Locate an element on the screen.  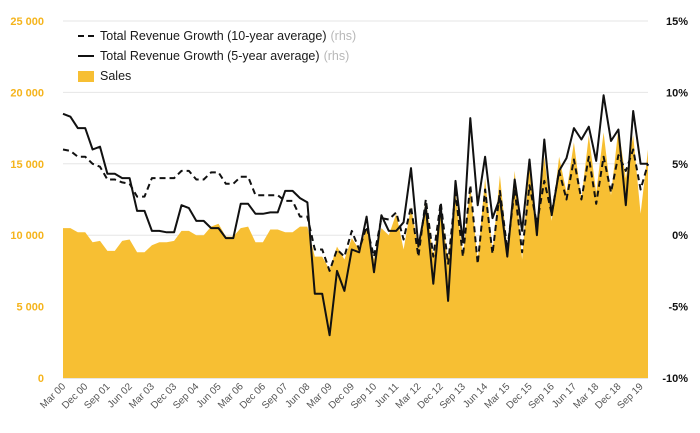
left-tick-label: 15 000 is located at coordinates (27, 165).